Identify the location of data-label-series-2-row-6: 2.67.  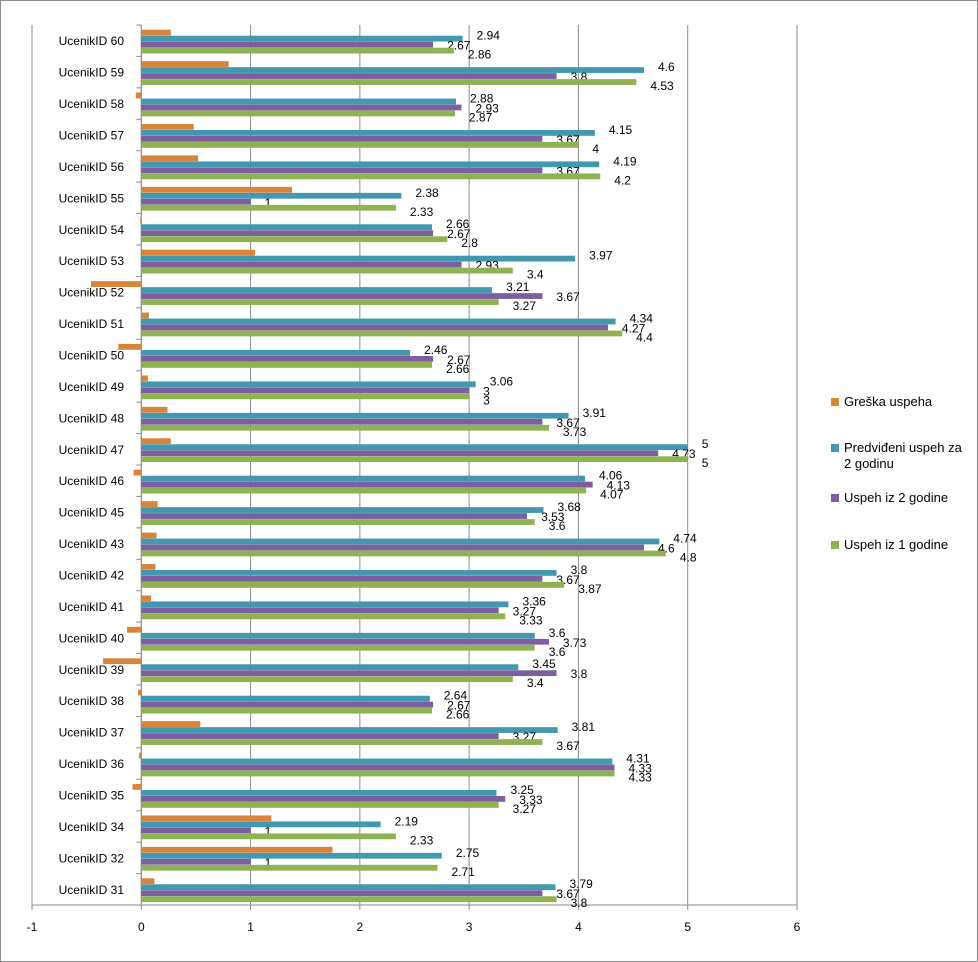
(459, 234).